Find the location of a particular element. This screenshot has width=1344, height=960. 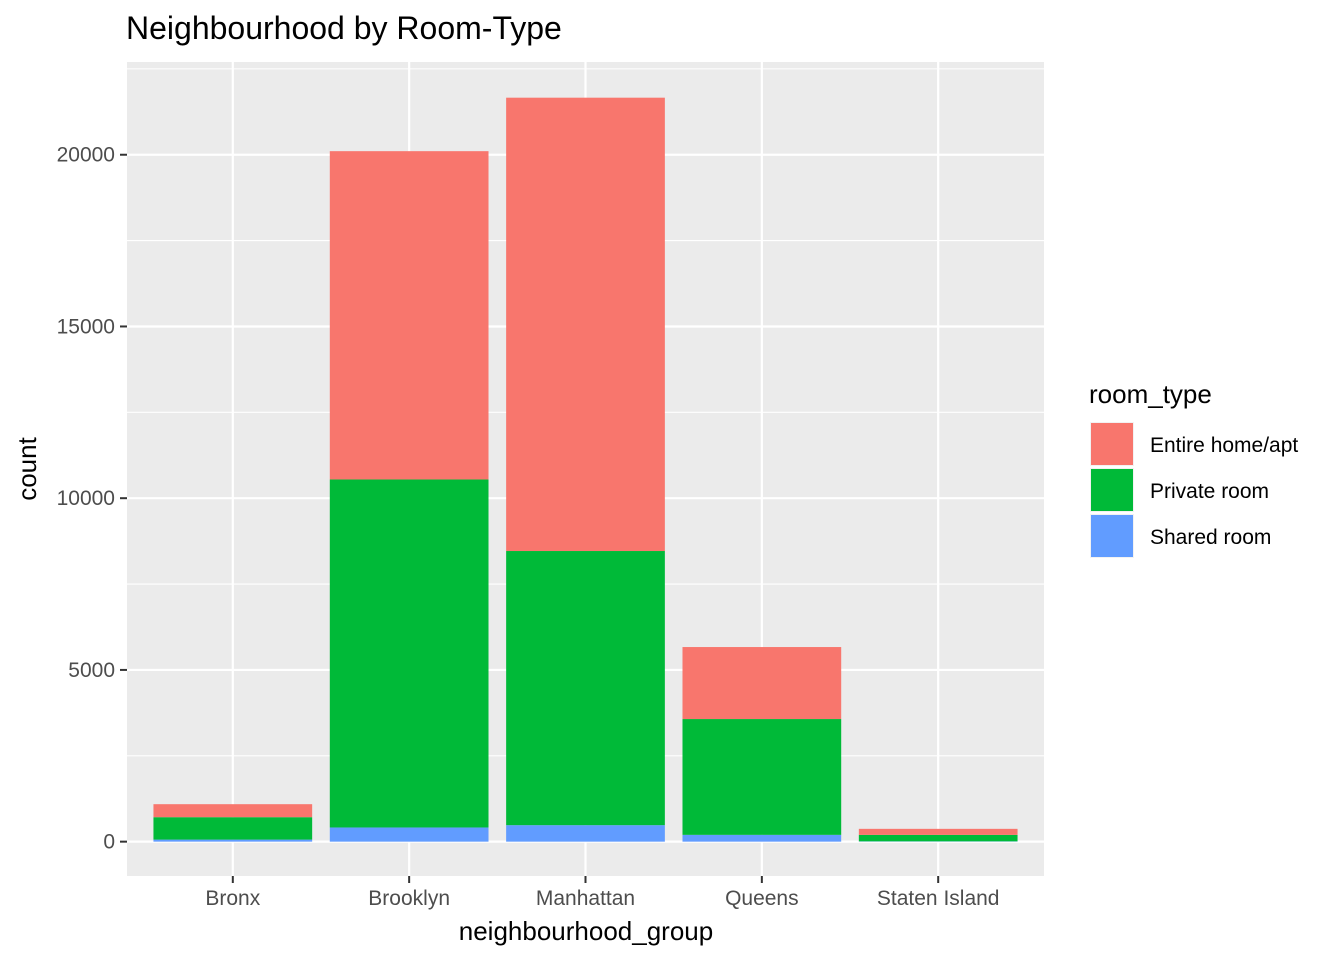

bar-manhattan-shared-room is located at coordinates (585, 833).